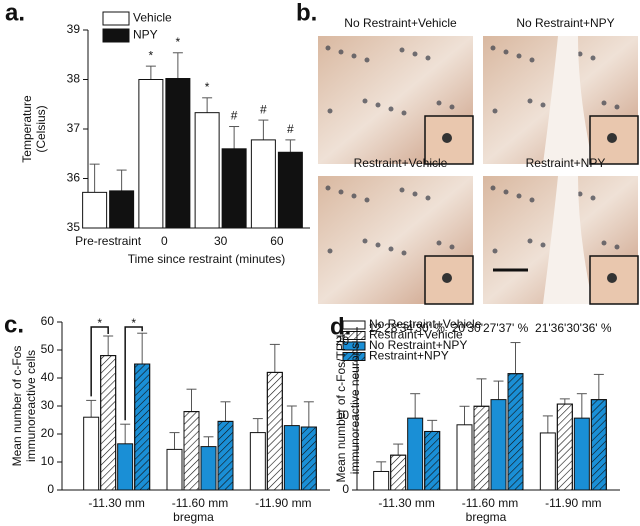  What do you see at coordinates (354, 335) in the screenshot?
I see `legend-hatch` at bounding box center [354, 335].